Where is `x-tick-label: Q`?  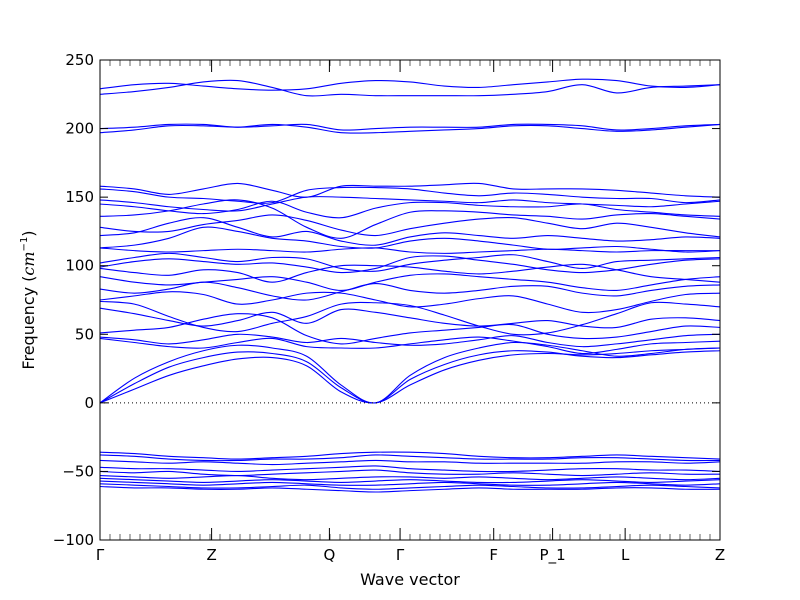
x-tick-label: Q is located at coordinates (329, 555).